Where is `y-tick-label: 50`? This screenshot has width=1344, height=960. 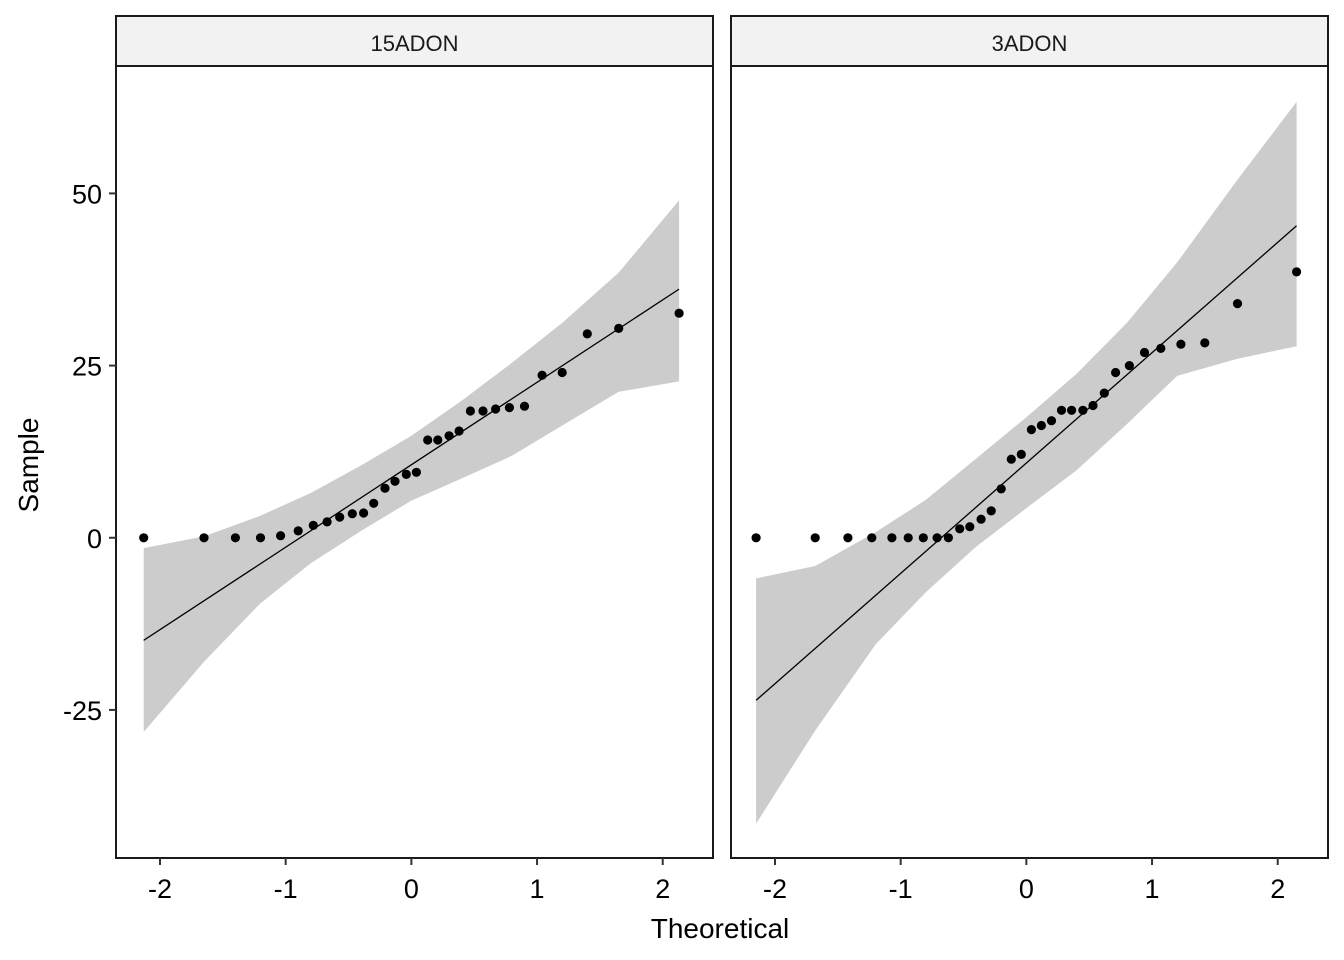
y-tick-label: 50 is located at coordinates (87, 194).